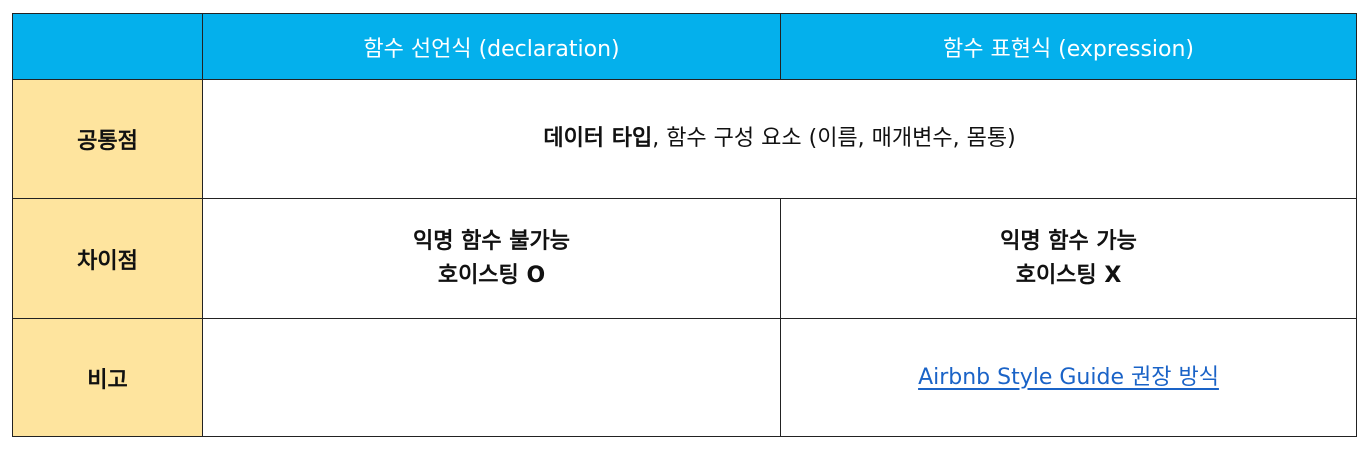  Describe the element at coordinates (1068, 241) in the screenshot. I see `expr-anonymous-text: 익명 함수 가능` at that location.